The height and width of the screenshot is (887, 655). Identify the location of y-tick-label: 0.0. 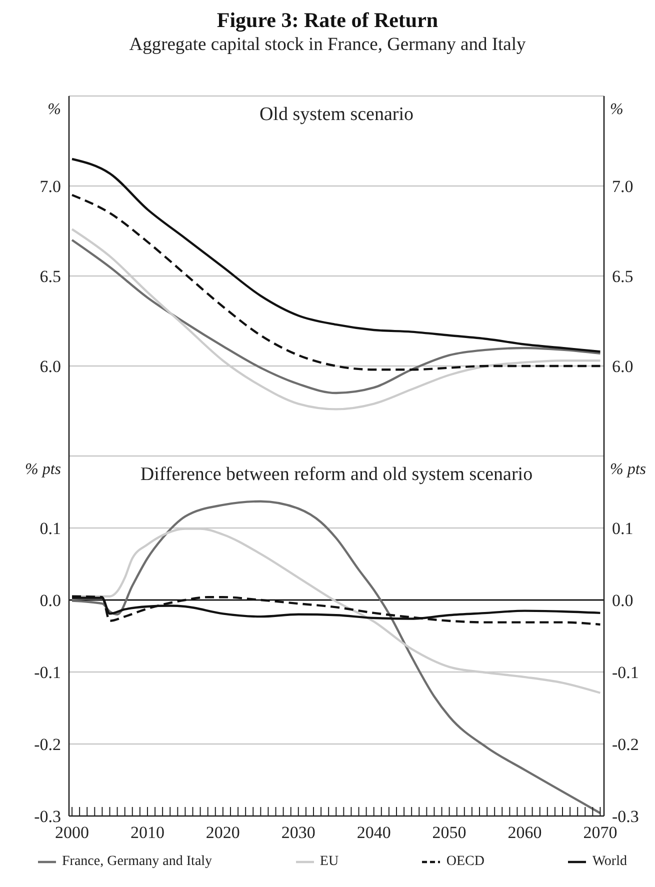
(50, 600).